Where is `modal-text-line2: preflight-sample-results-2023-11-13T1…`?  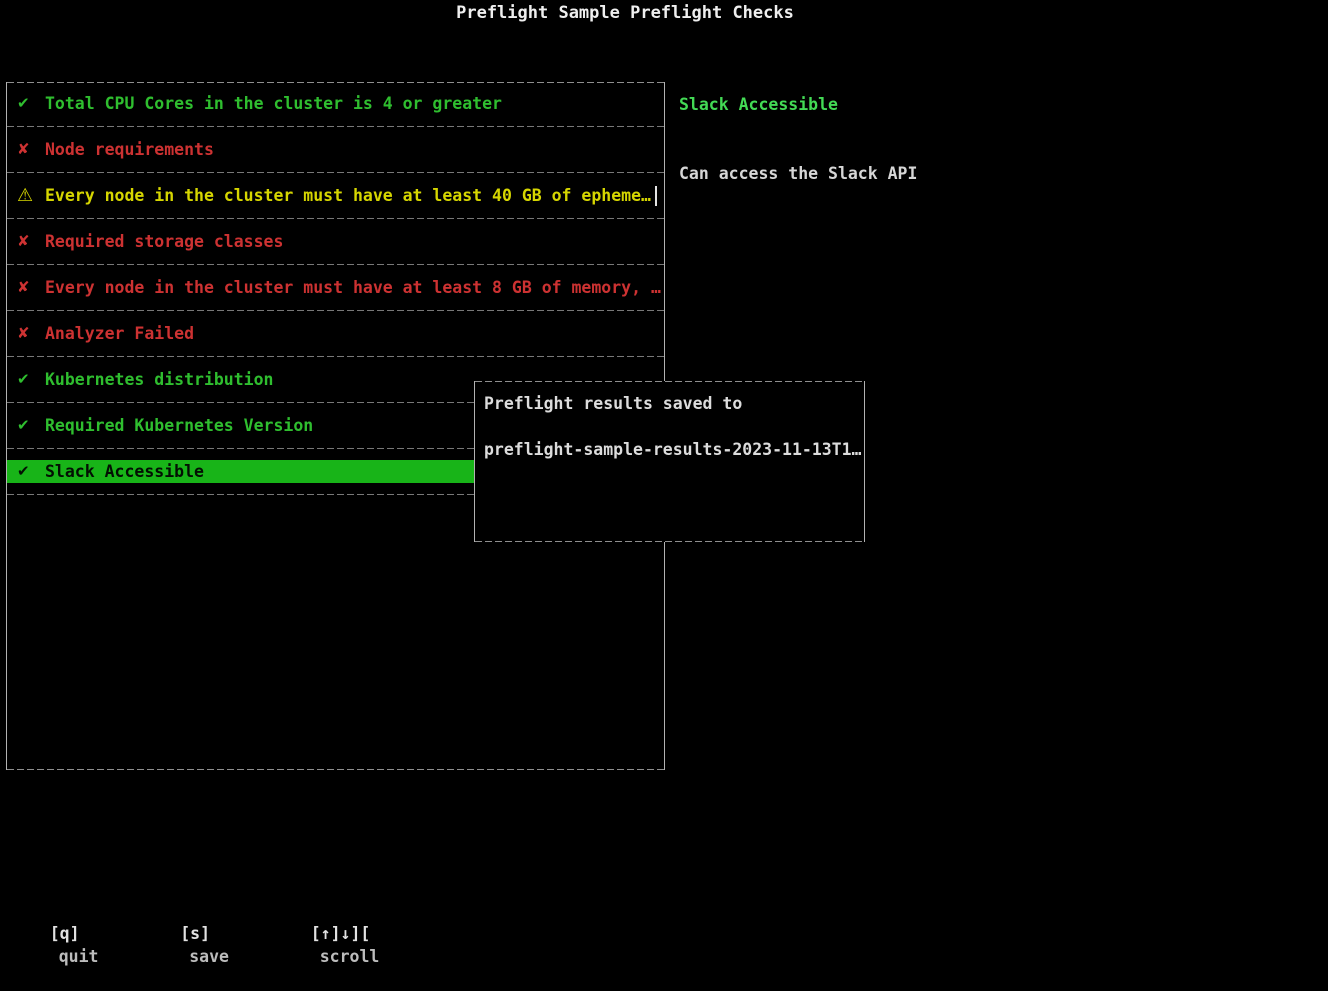
modal-text-line2: preflight-sample-results-2023-11-13T1… is located at coordinates (673, 449).